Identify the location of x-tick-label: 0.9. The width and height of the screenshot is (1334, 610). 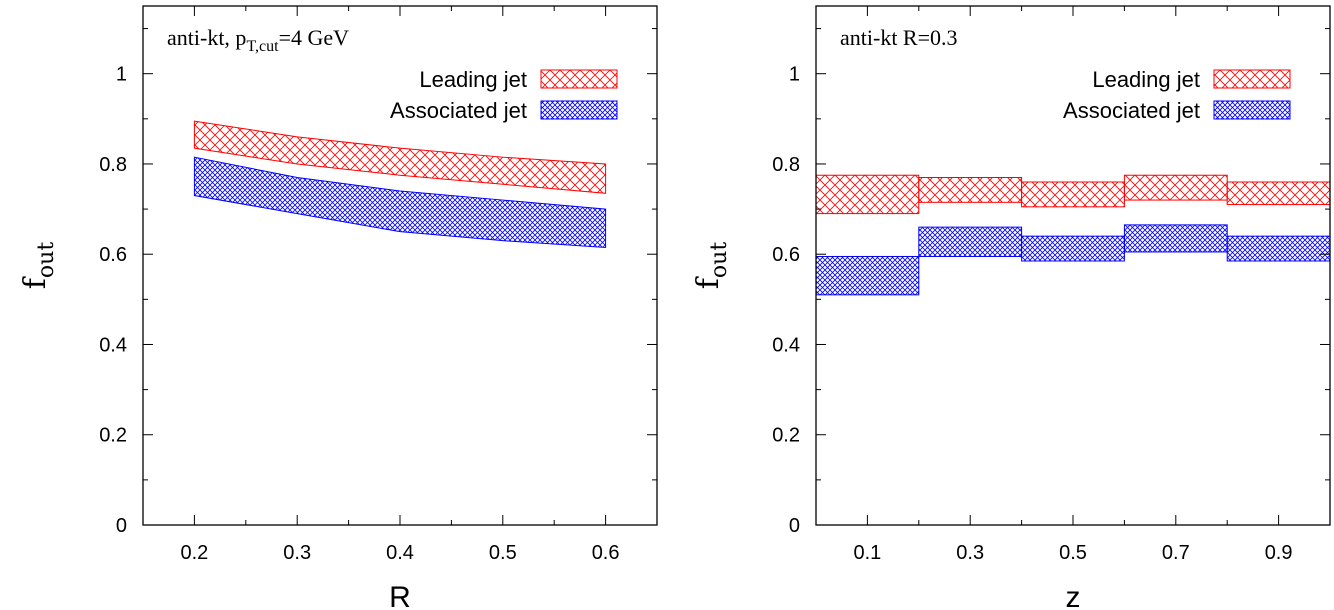
(1279, 553).